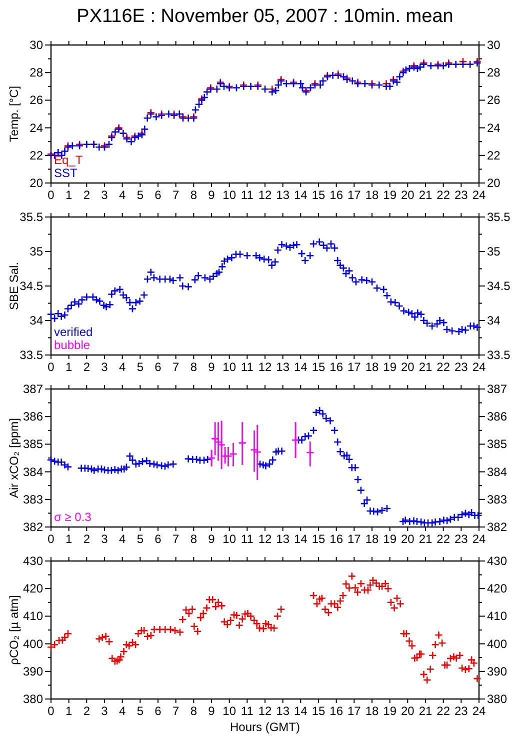 The image size is (515, 739). Describe the element at coordinates (497, 561) in the screenshot. I see `y2-tick-label: 430` at that location.